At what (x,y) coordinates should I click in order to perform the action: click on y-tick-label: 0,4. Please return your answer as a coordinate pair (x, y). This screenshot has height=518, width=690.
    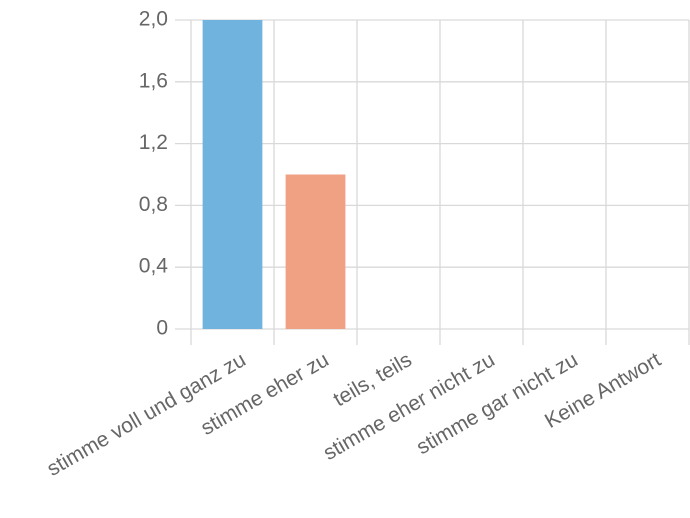
    Looking at the image, I should click on (154, 266).